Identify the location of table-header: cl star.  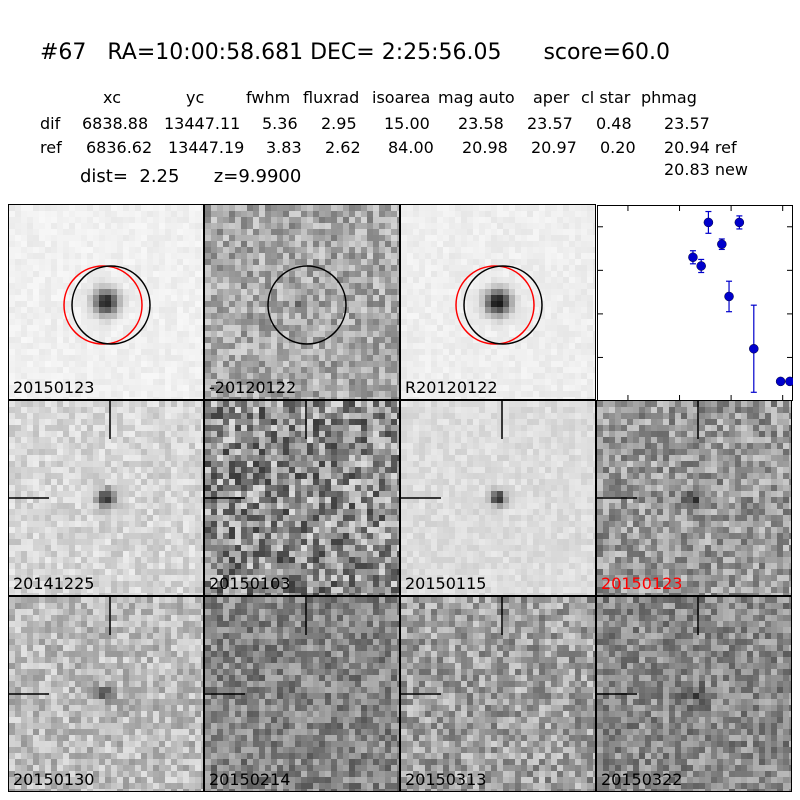
(606, 97).